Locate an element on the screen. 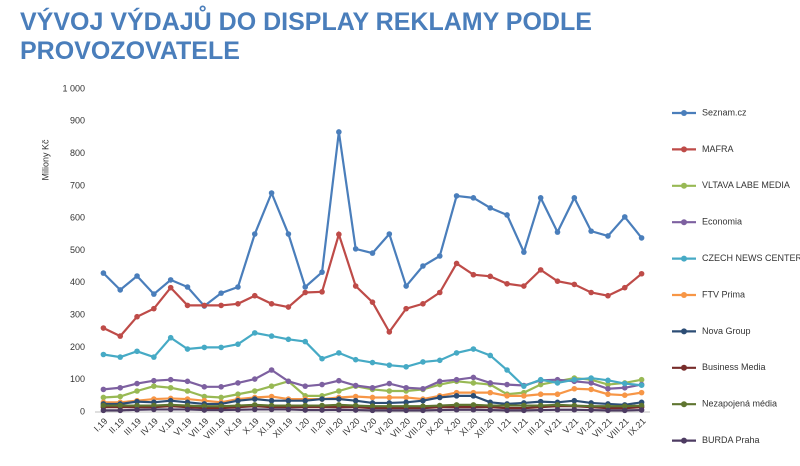 The height and width of the screenshot is (466, 800). legend-label: Business Media is located at coordinates (734, 367).